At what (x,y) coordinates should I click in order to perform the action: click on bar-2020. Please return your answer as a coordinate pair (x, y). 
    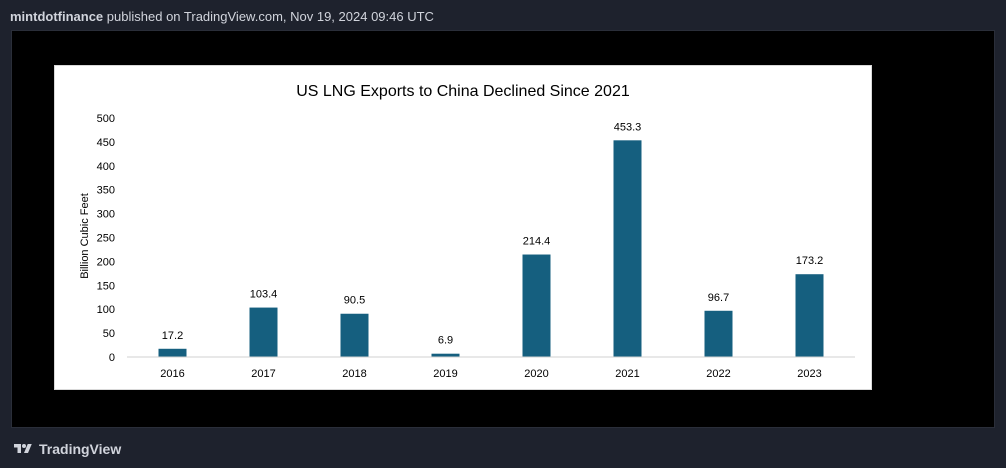
    Looking at the image, I should click on (536, 305).